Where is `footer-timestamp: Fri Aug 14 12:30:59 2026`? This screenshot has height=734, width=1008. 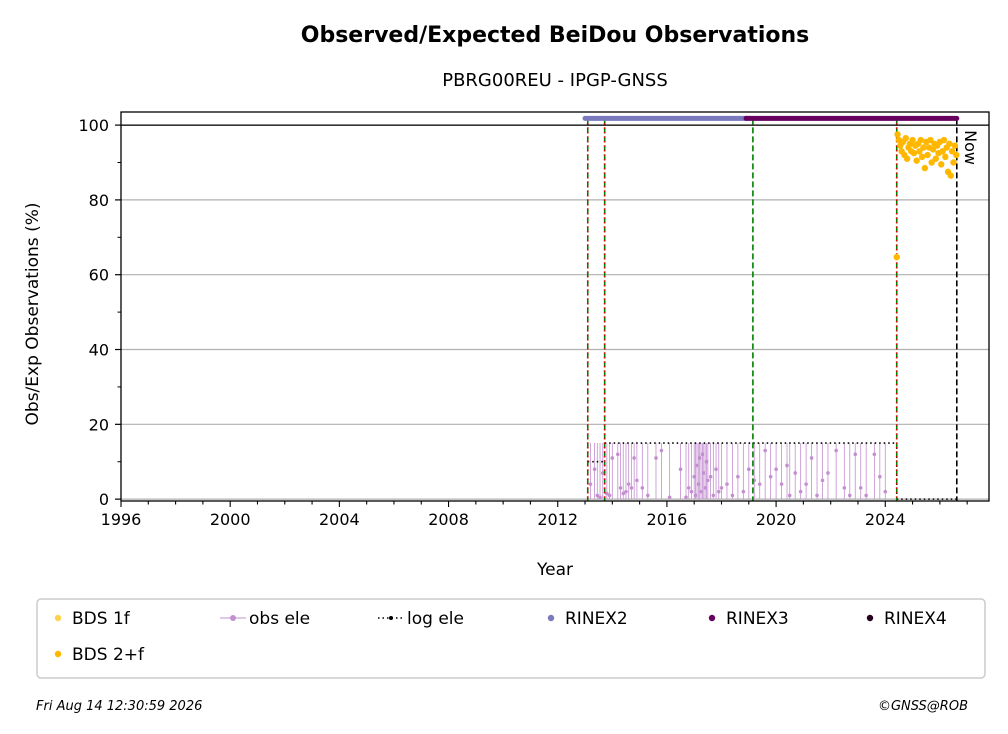
footer-timestamp: Fri Aug 14 12:30:59 2026 is located at coordinates (119, 706).